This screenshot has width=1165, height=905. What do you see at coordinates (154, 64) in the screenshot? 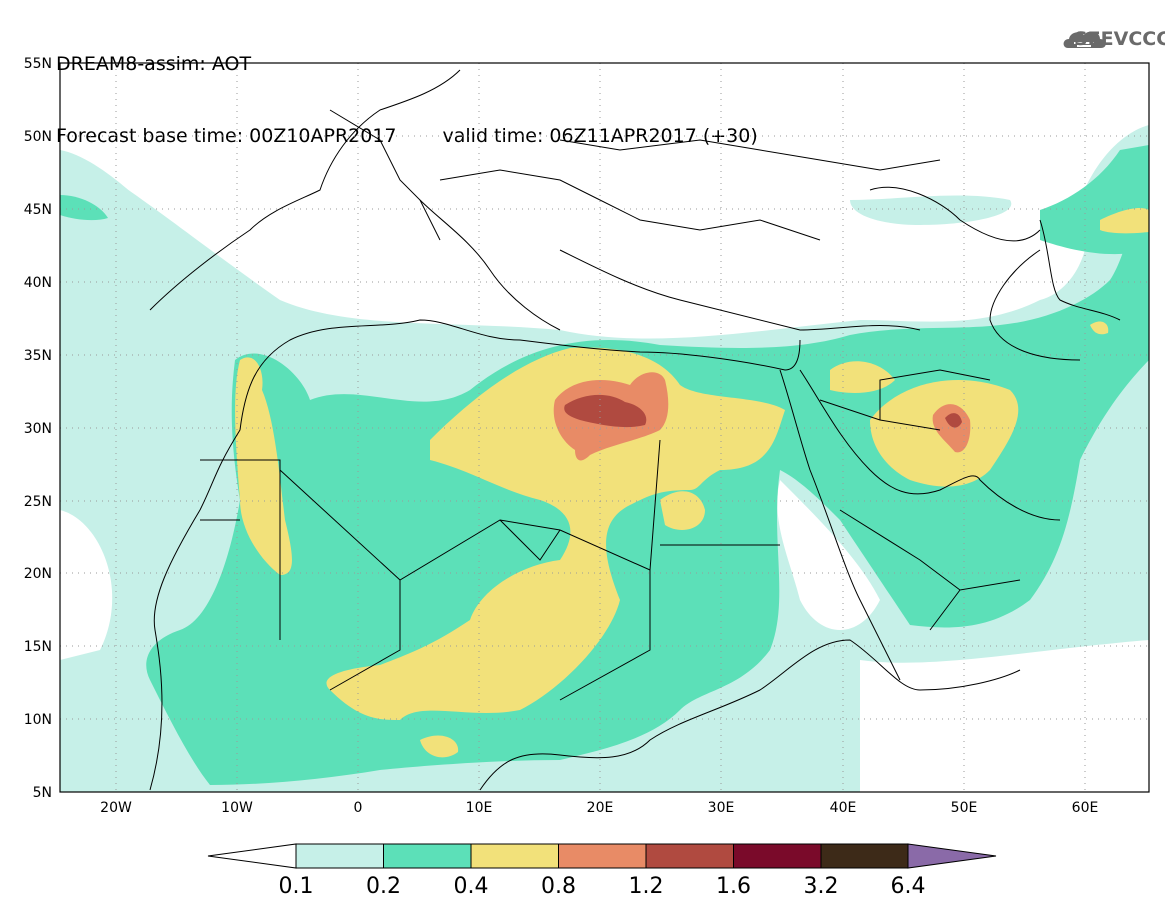
I see `title-line-1: DREAM8-assim: AOT` at bounding box center [154, 64].